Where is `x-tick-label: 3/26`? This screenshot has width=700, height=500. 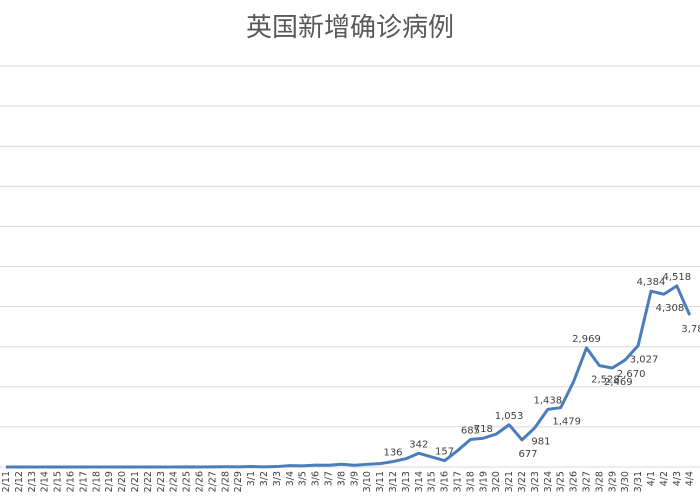
x-tick-label: 3/26 is located at coordinates (574, 481).